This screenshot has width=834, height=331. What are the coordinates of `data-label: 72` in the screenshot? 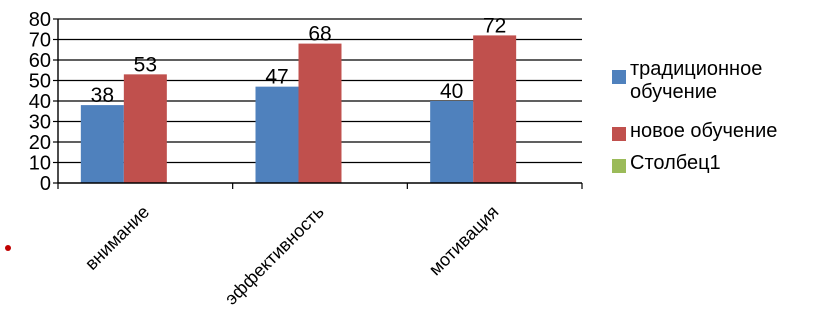 It's located at (494, 25).